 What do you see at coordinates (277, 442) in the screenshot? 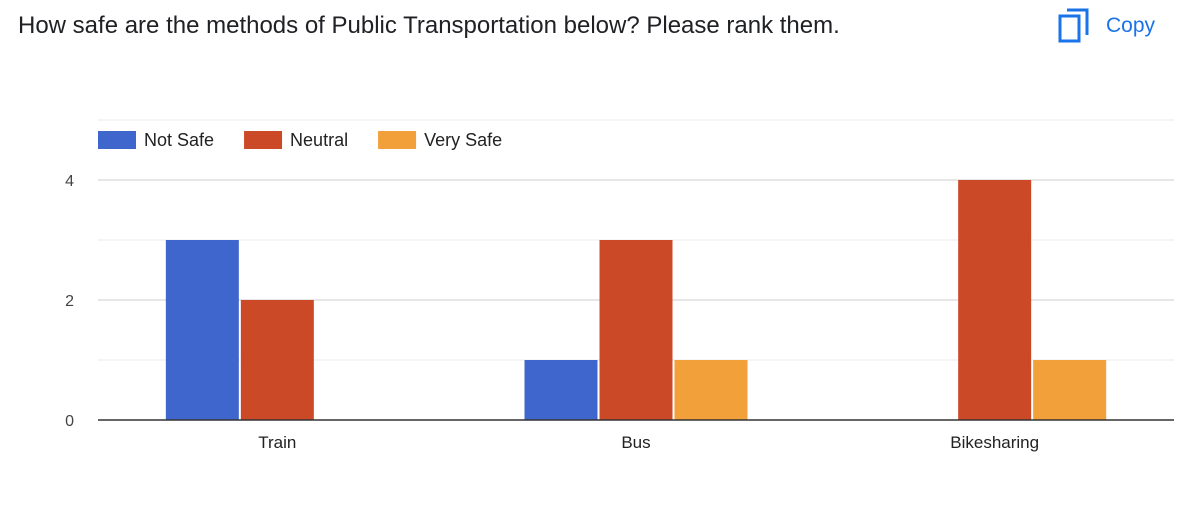
I see `x-tick-label: Train` at bounding box center [277, 442].